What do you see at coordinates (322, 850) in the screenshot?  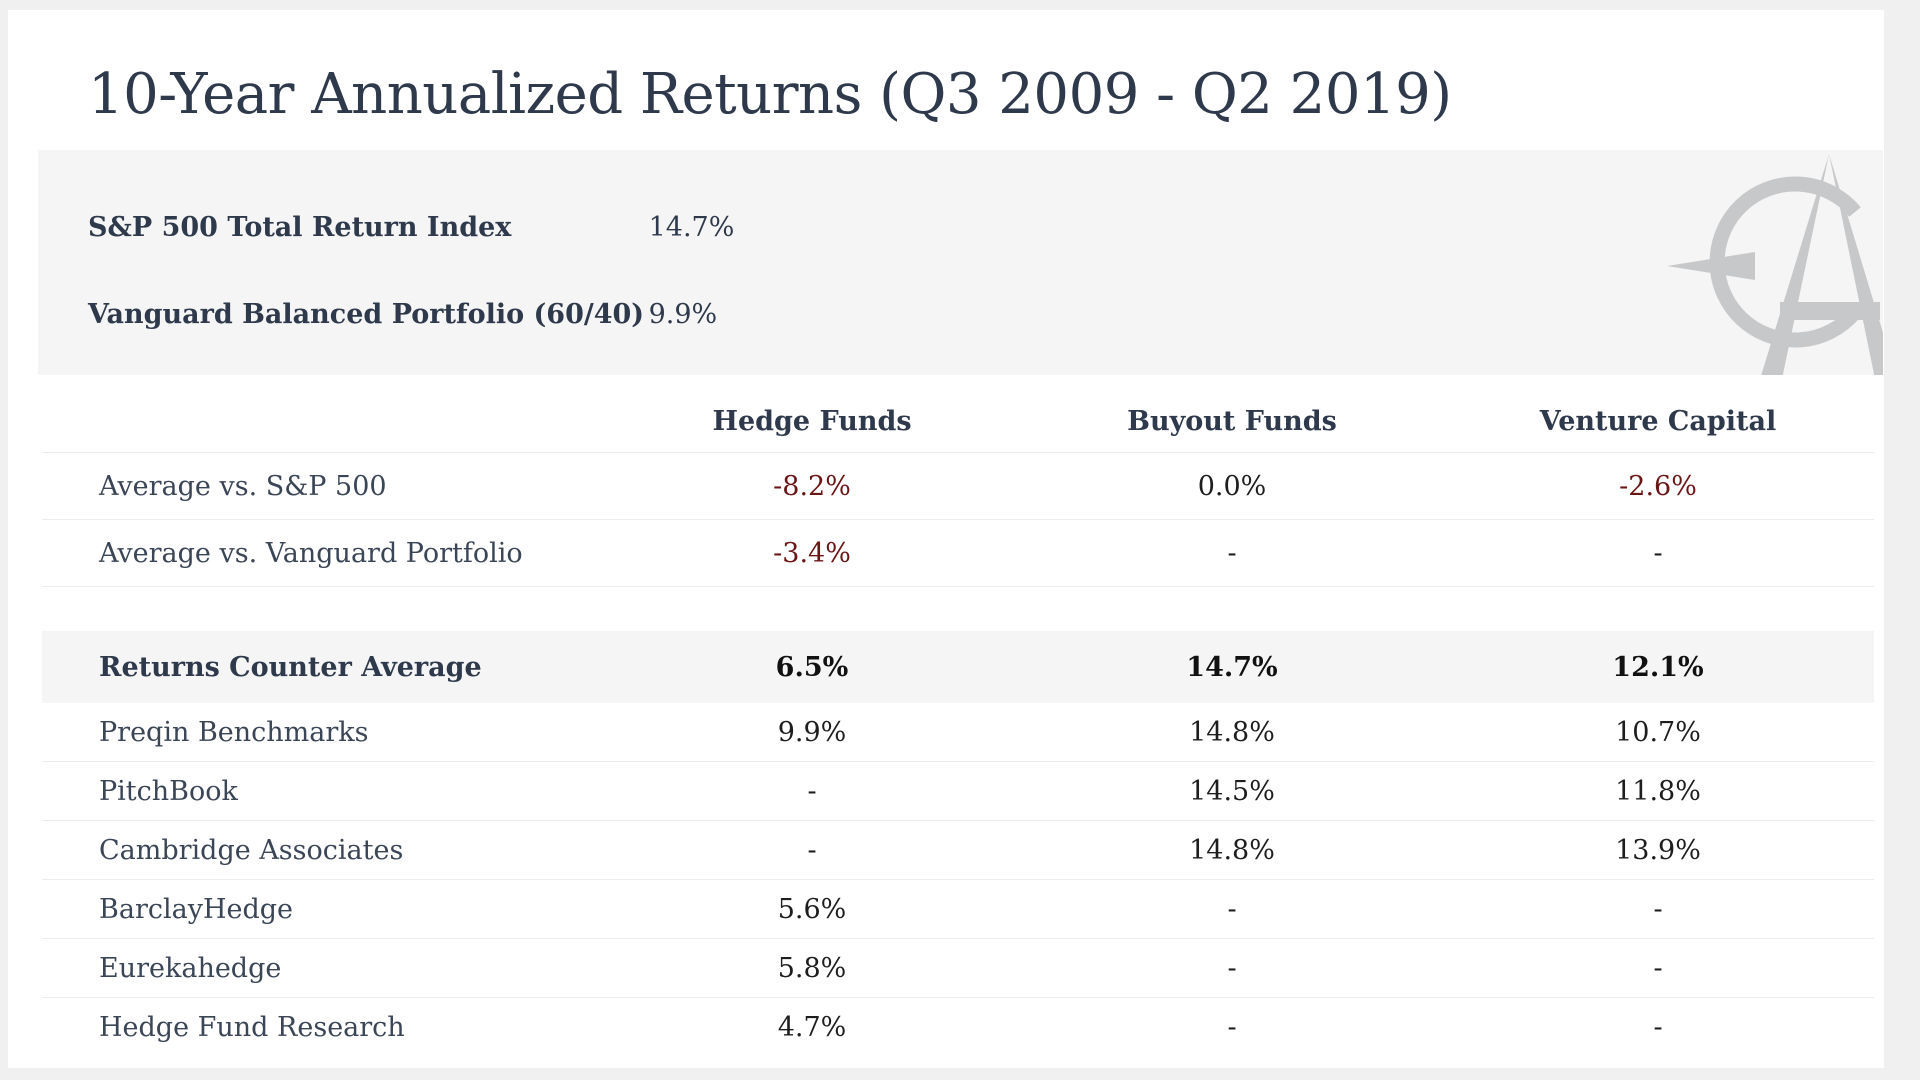 I see `row-label: Cambridge Associates` at bounding box center [322, 850].